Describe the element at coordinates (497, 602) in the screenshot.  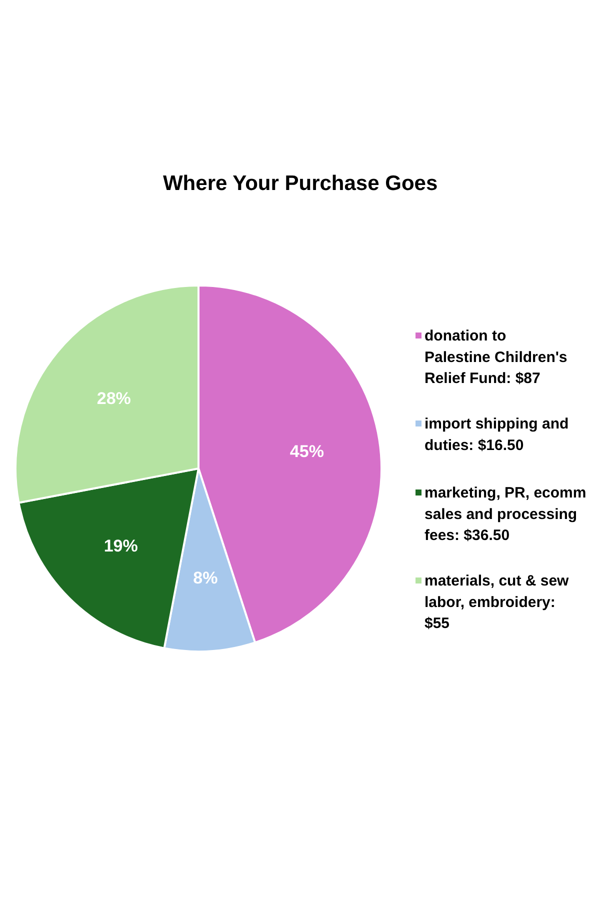
I see `legend-label: materials, cut & sew labor, embroidery: $55` at that location.